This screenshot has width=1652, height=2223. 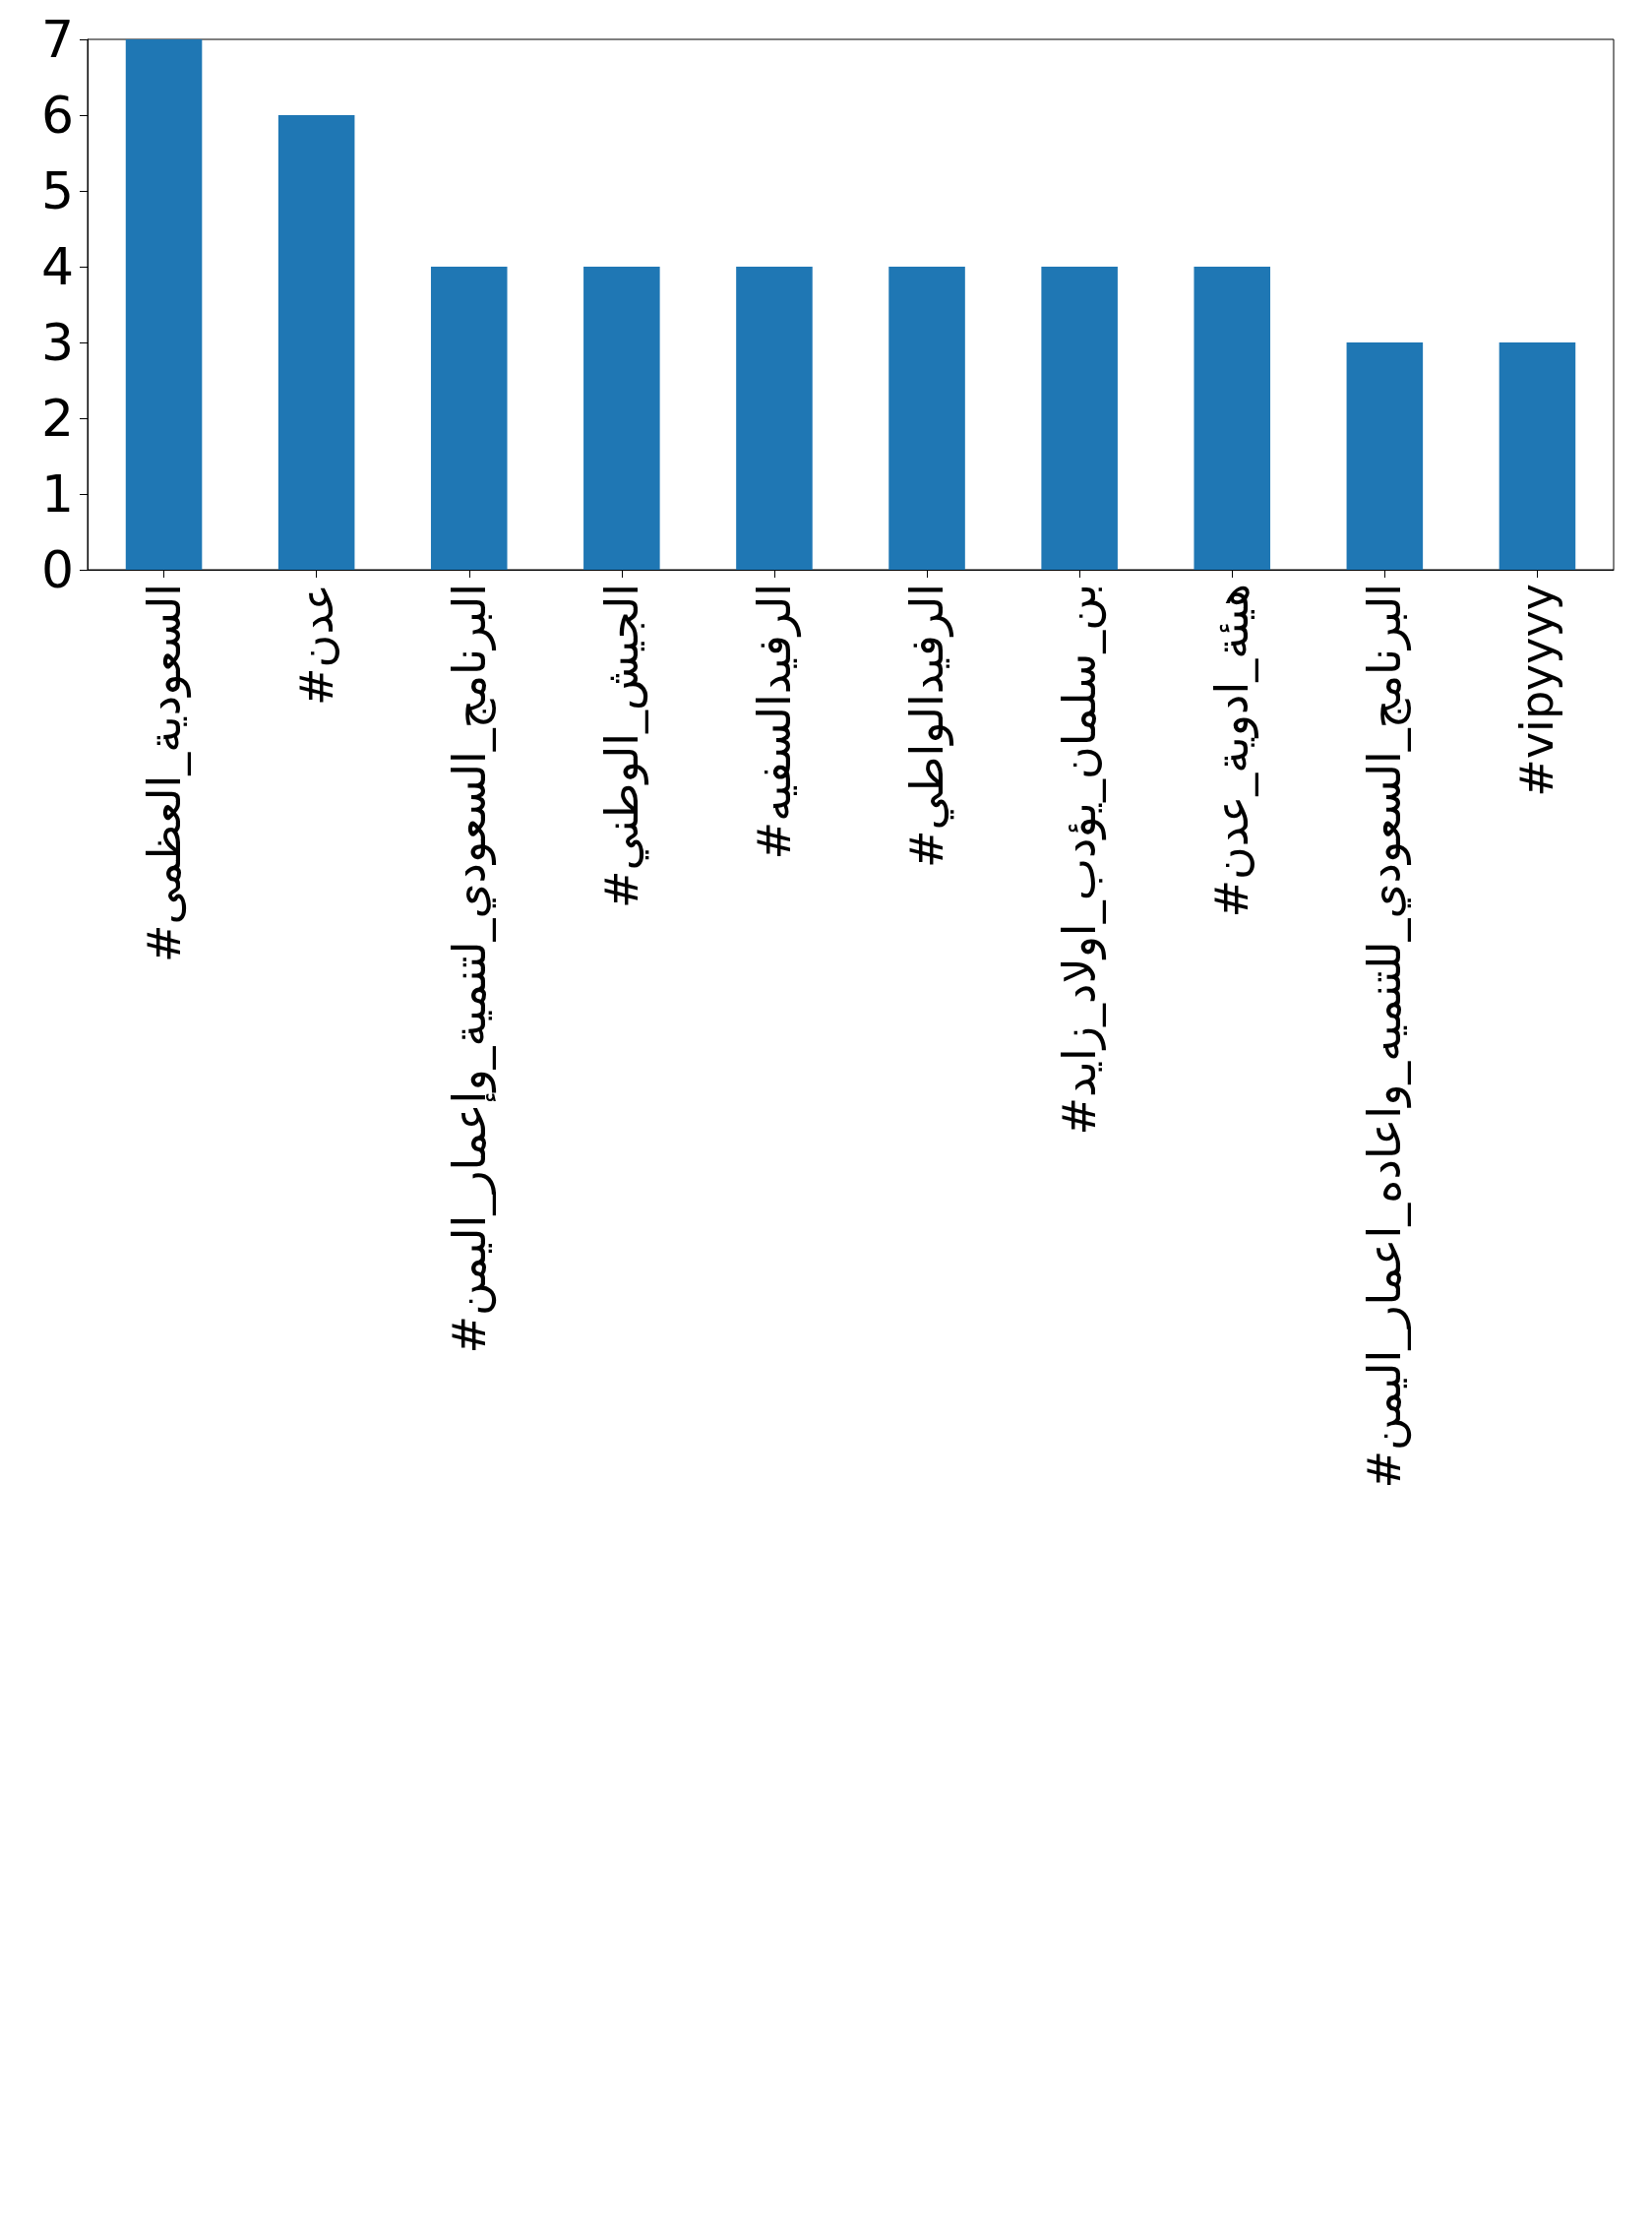 What do you see at coordinates (1385, 1036) in the screenshot?
I see `x-tick-label: #البرنامج_السعودي_للتنميه_واعاده_اعمار_اليمن` at bounding box center [1385, 1036].